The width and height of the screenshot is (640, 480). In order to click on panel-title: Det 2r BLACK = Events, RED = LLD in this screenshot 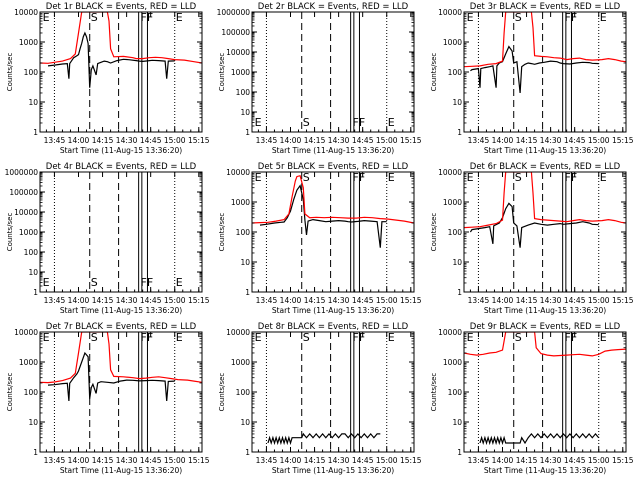, I will do `click(333, 7)`.